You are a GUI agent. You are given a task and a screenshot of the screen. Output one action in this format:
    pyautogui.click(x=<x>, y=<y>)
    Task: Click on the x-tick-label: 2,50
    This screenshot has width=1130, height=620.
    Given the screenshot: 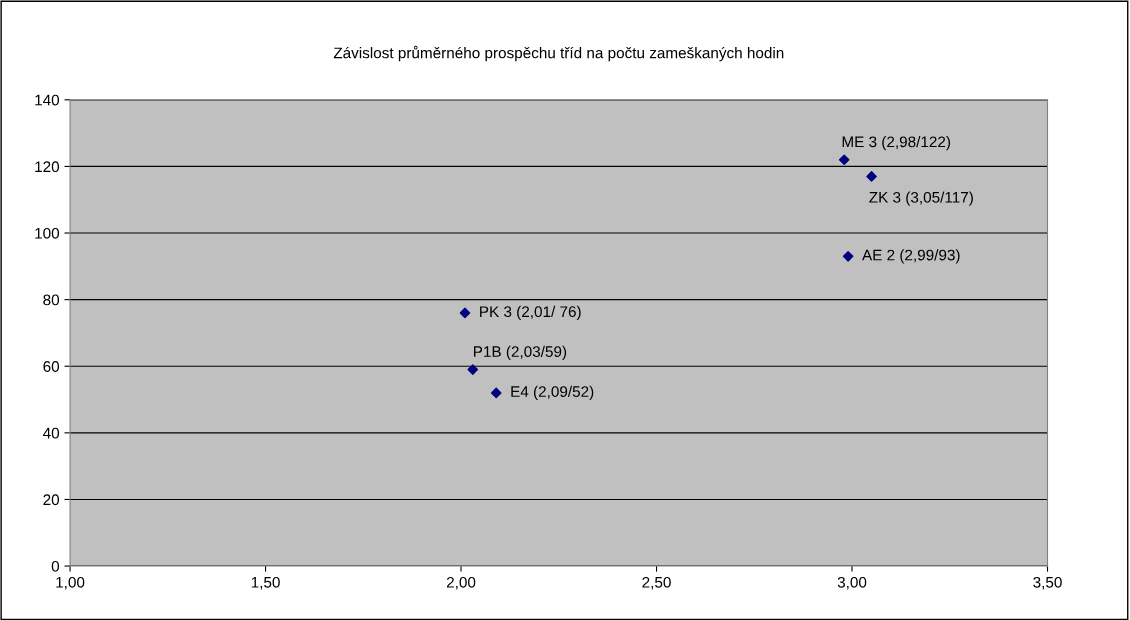 What is the action you would take?
    pyautogui.click(x=656, y=583)
    